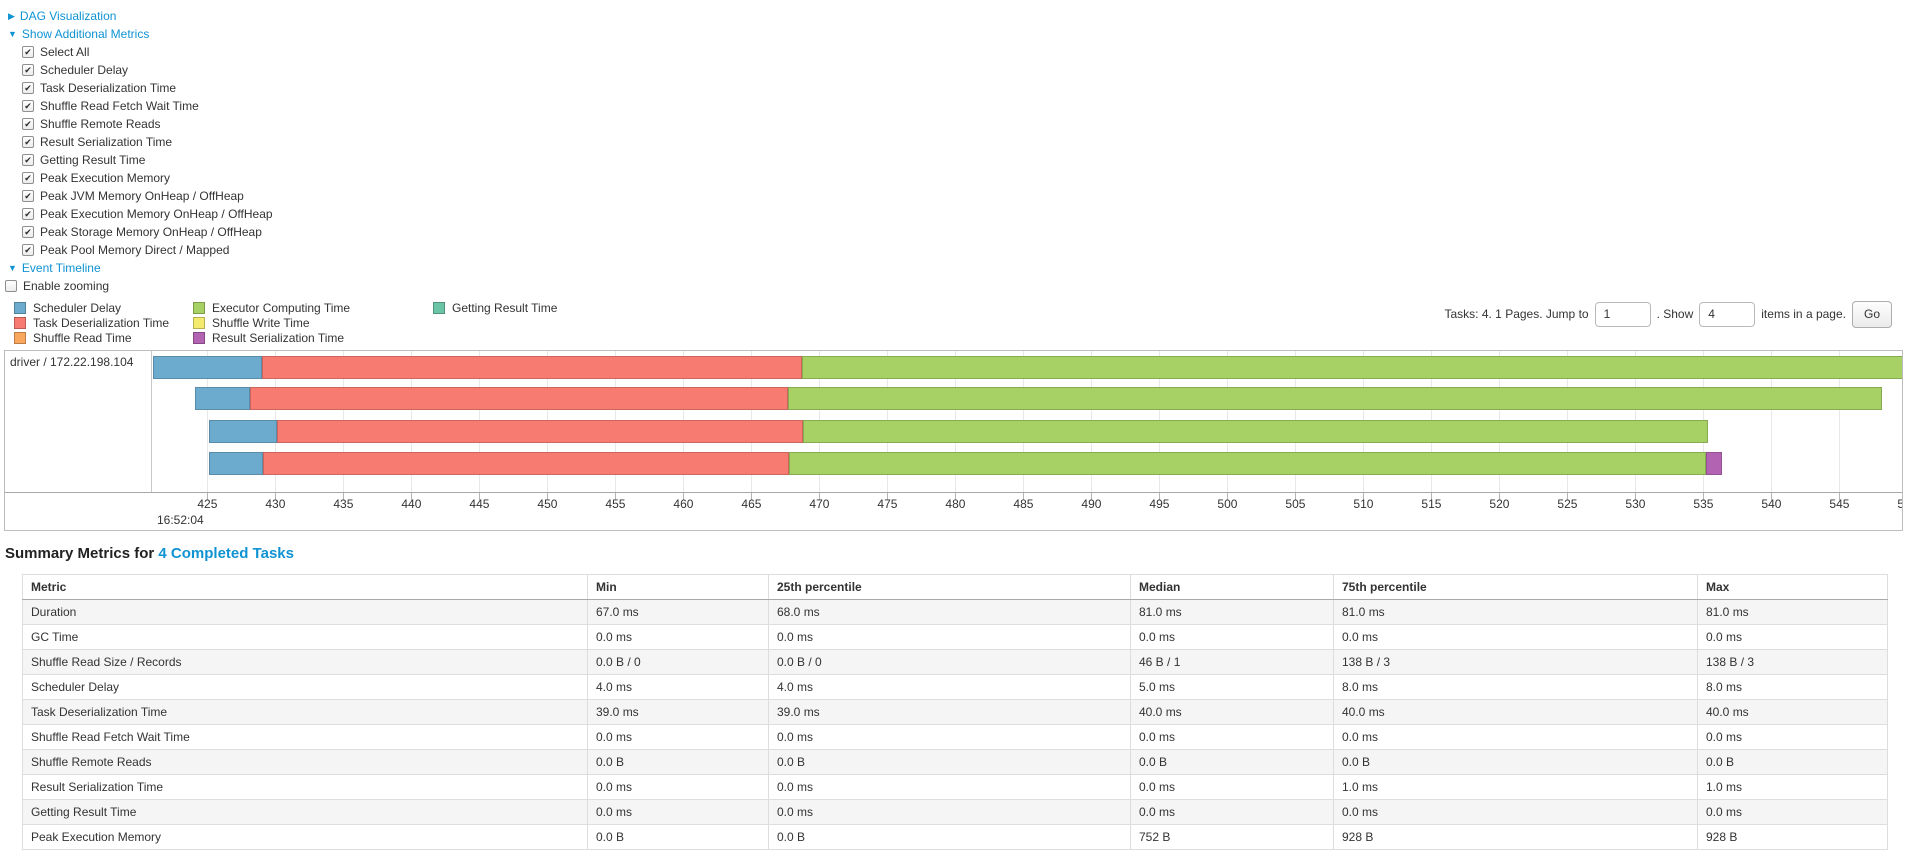 The image size is (1907, 865). Describe the element at coordinates (1515, 687) in the screenshot. I see `metric-value-cell: 8.0 ms` at that location.